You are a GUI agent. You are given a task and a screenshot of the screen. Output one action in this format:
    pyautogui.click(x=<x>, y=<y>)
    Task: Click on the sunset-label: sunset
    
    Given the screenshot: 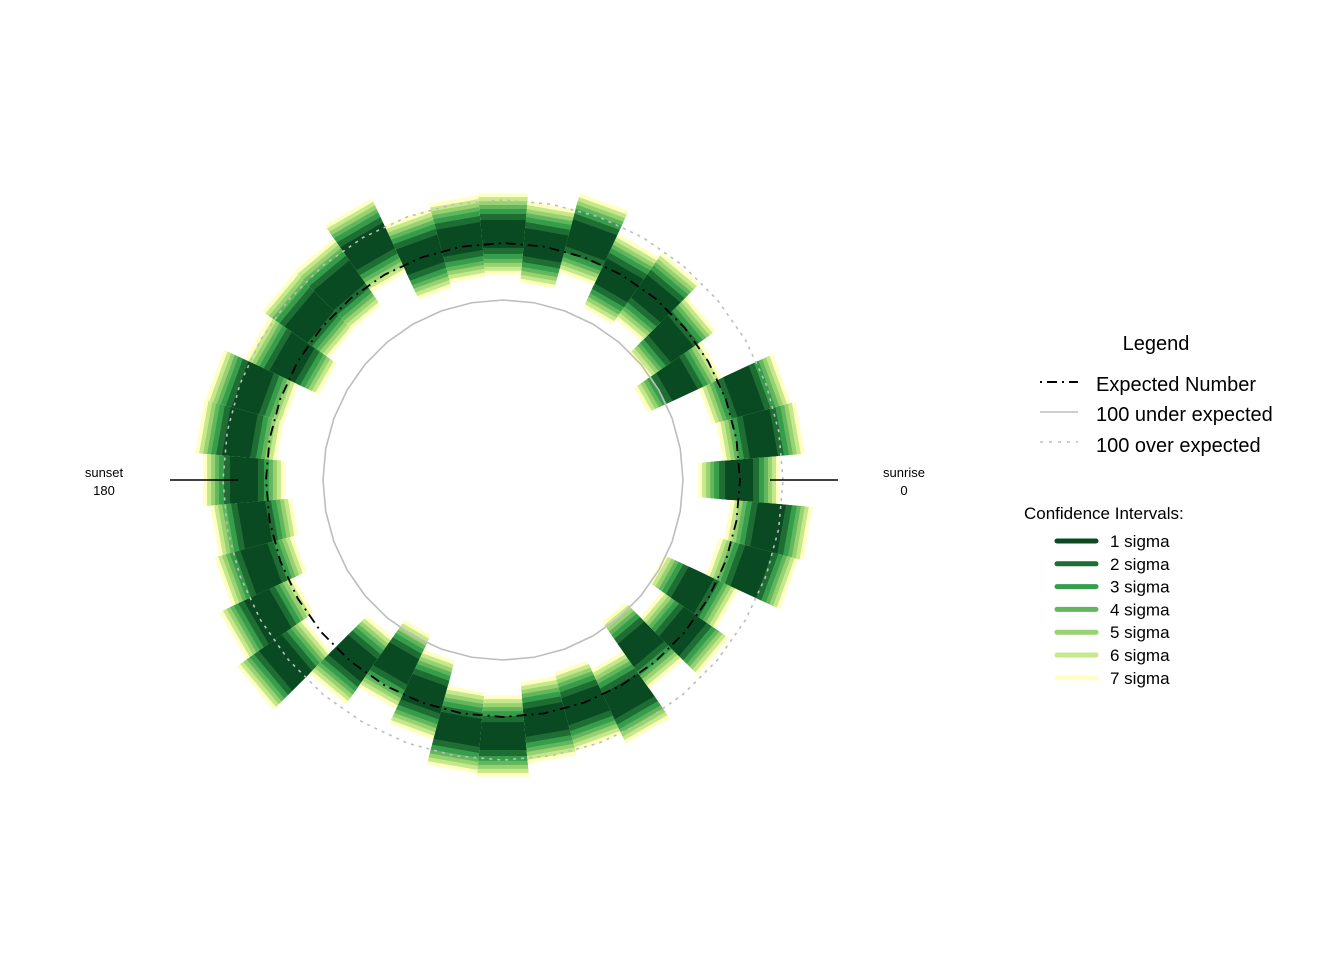 What is the action you would take?
    pyautogui.click(x=104, y=472)
    